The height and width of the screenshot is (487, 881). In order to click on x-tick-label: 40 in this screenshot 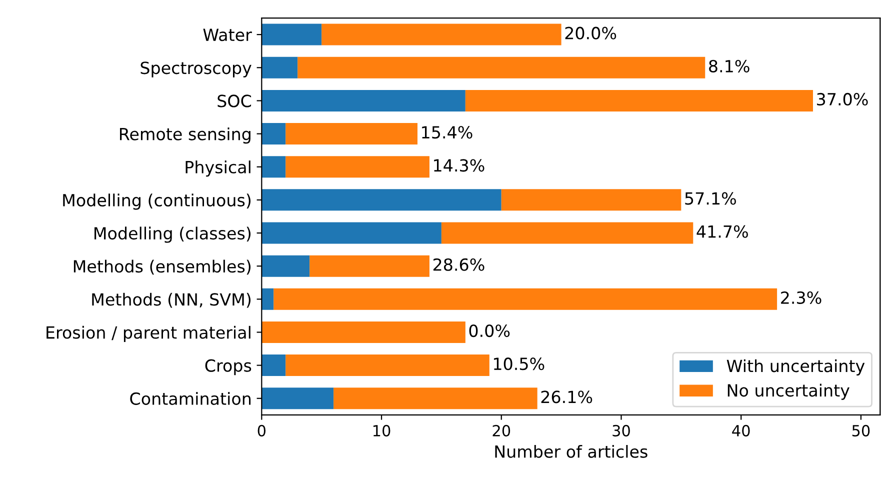, I will do `click(741, 430)`.